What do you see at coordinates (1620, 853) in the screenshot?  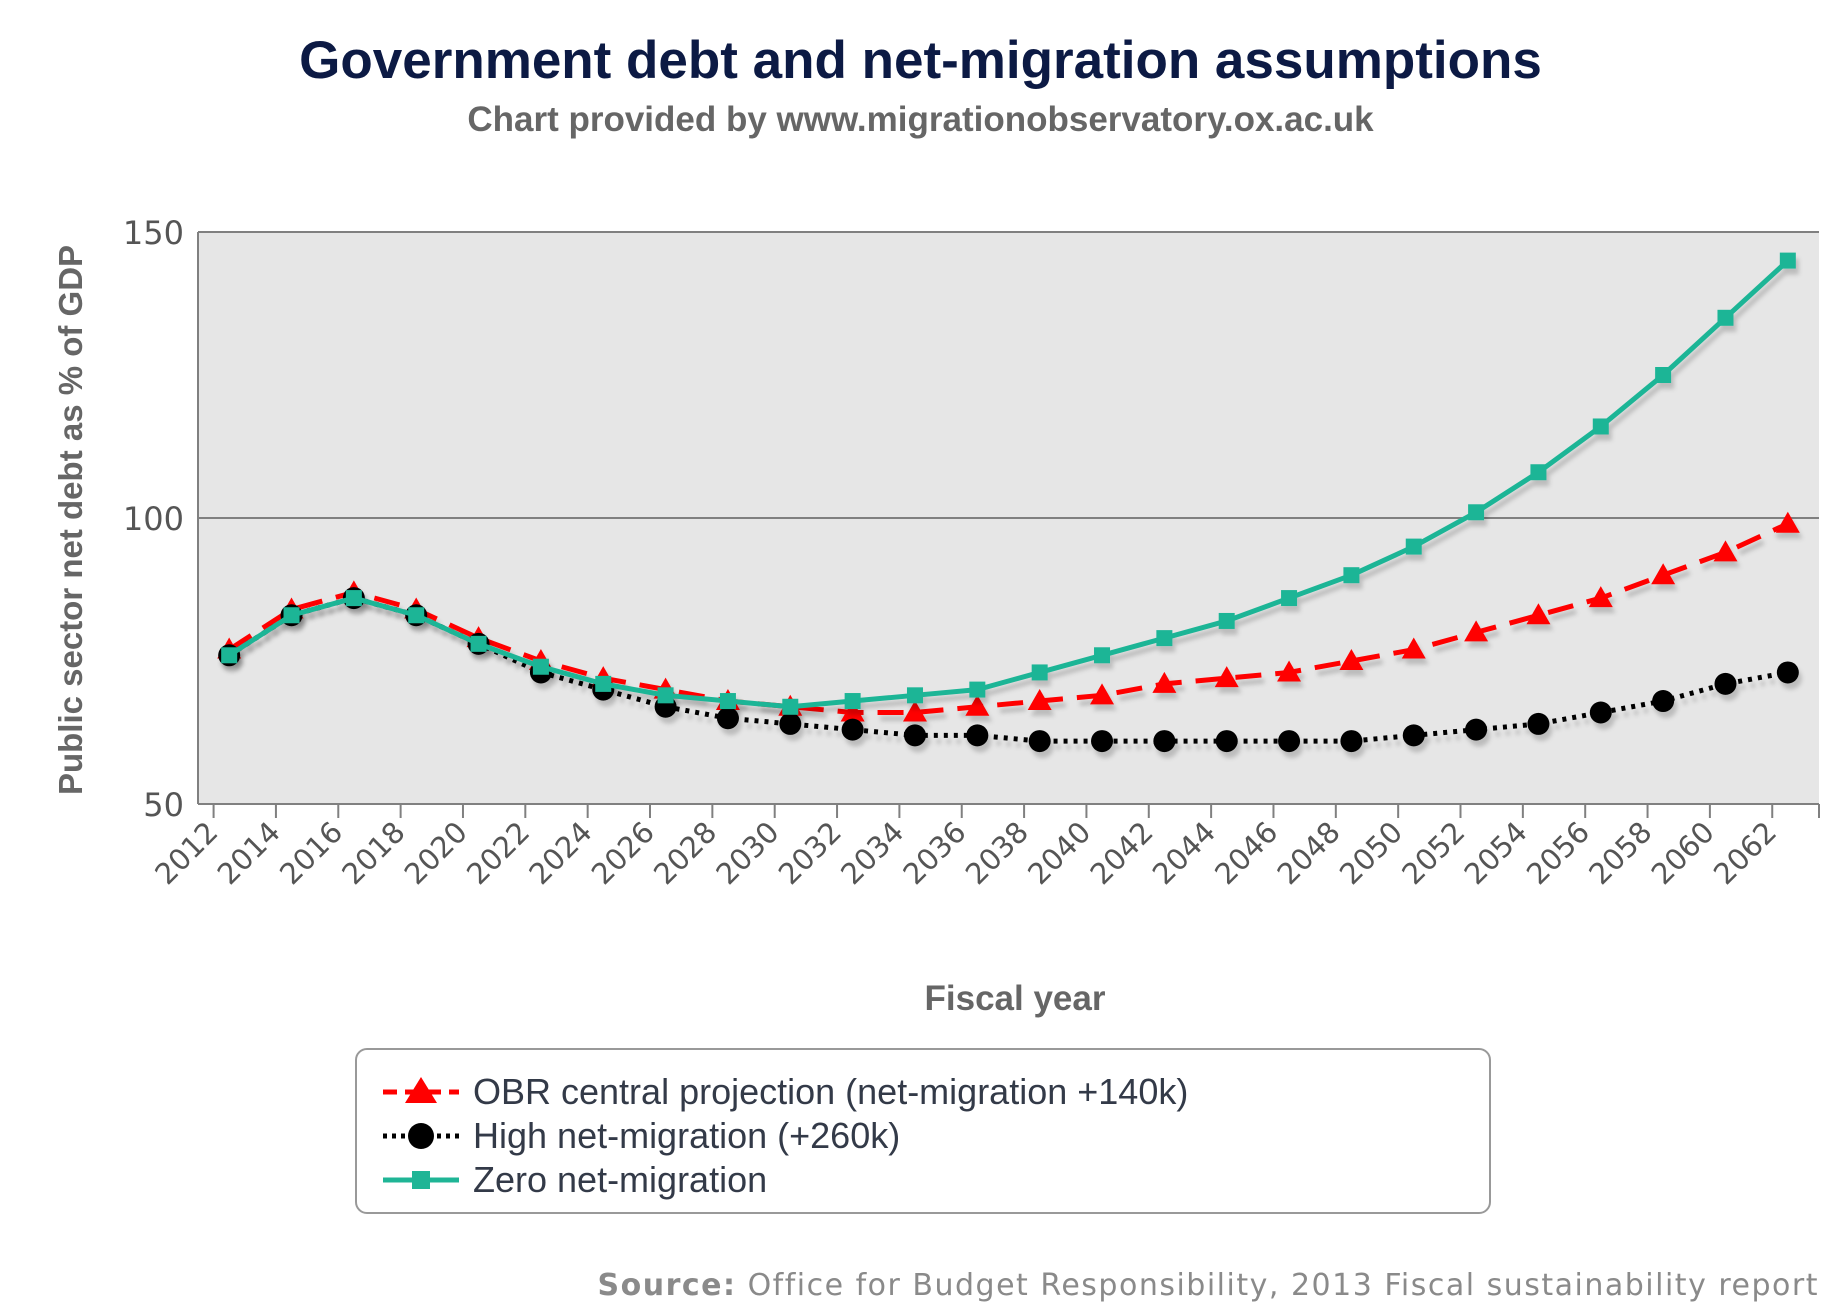 I see `x-tick-label: 2058` at bounding box center [1620, 853].